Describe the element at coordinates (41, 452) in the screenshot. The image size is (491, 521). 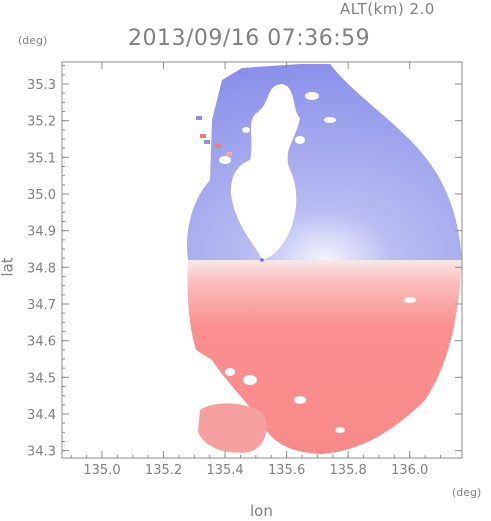
I see `y-tick-label: 34.3` at that location.